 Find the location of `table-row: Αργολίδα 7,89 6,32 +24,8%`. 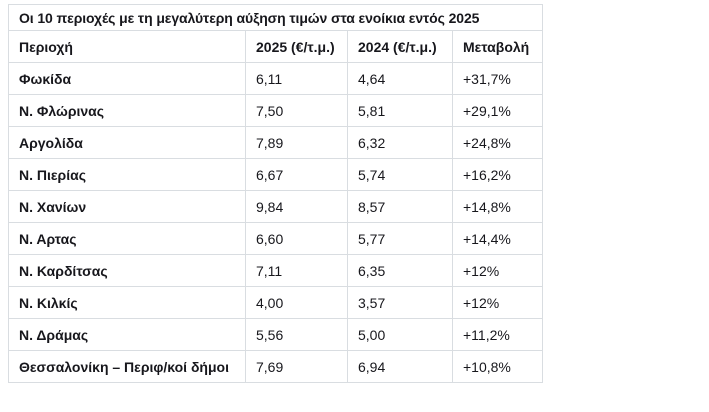

table-row: Αργολίδα 7,89 6,32 +24,8% is located at coordinates (276, 142).